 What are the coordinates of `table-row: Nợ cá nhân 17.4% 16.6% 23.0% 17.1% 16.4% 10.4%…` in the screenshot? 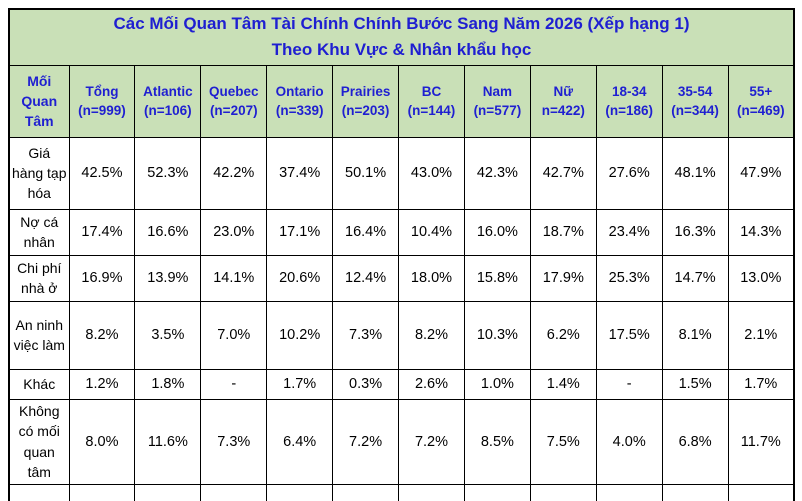 It's located at (401, 232).